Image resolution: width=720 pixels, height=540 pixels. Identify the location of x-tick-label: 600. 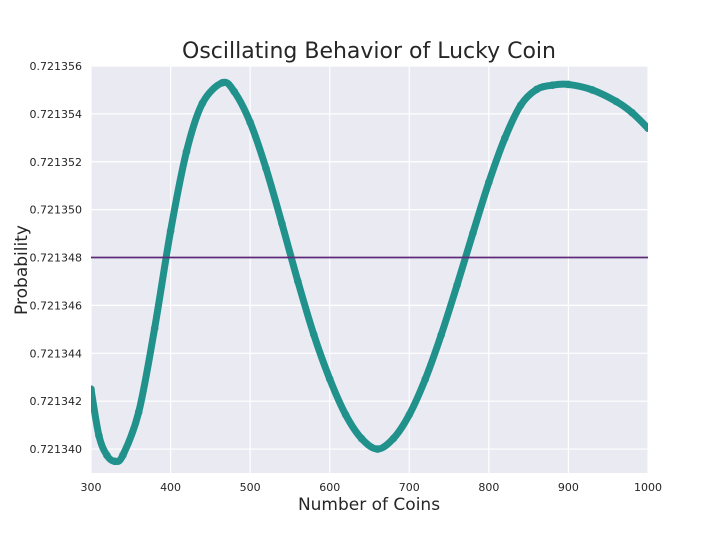
(329, 487).